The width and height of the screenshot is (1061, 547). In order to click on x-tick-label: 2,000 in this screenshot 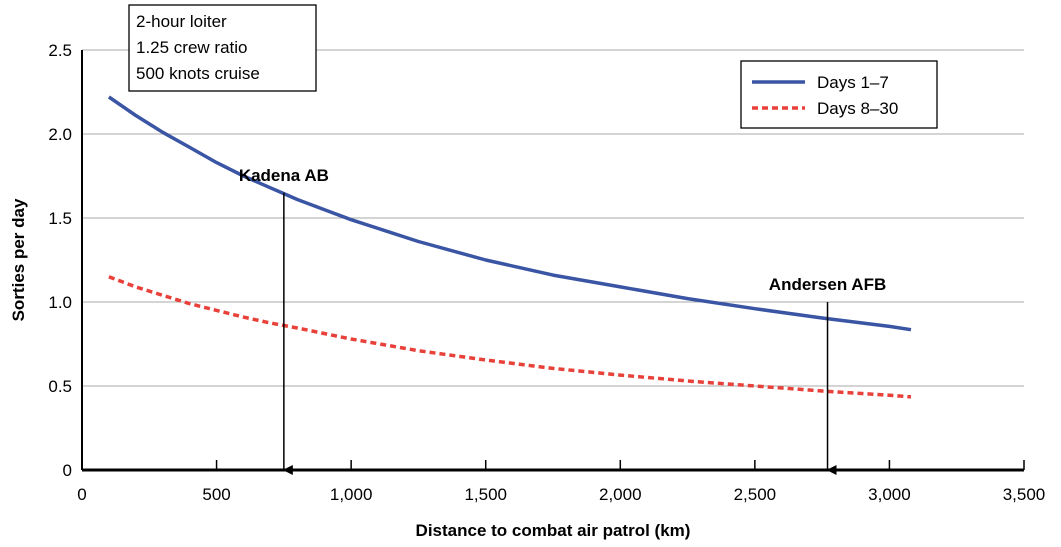, I will do `click(620, 494)`.